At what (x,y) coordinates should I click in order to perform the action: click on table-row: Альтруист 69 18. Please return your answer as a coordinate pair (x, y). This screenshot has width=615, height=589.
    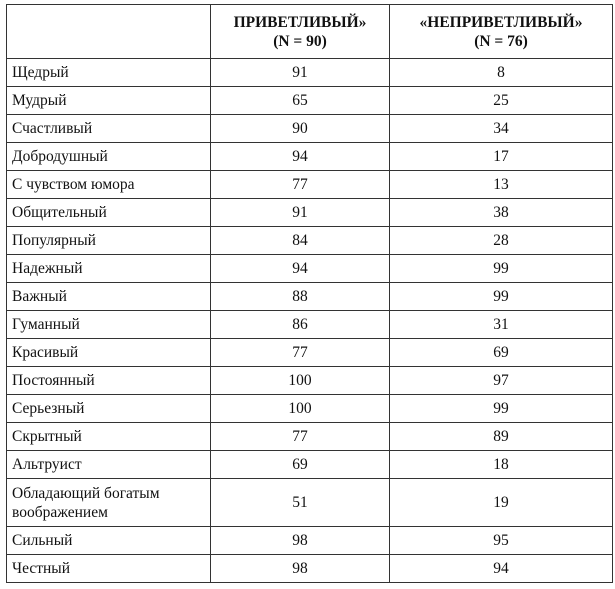
    Looking at the image, I should click on (309, 464).